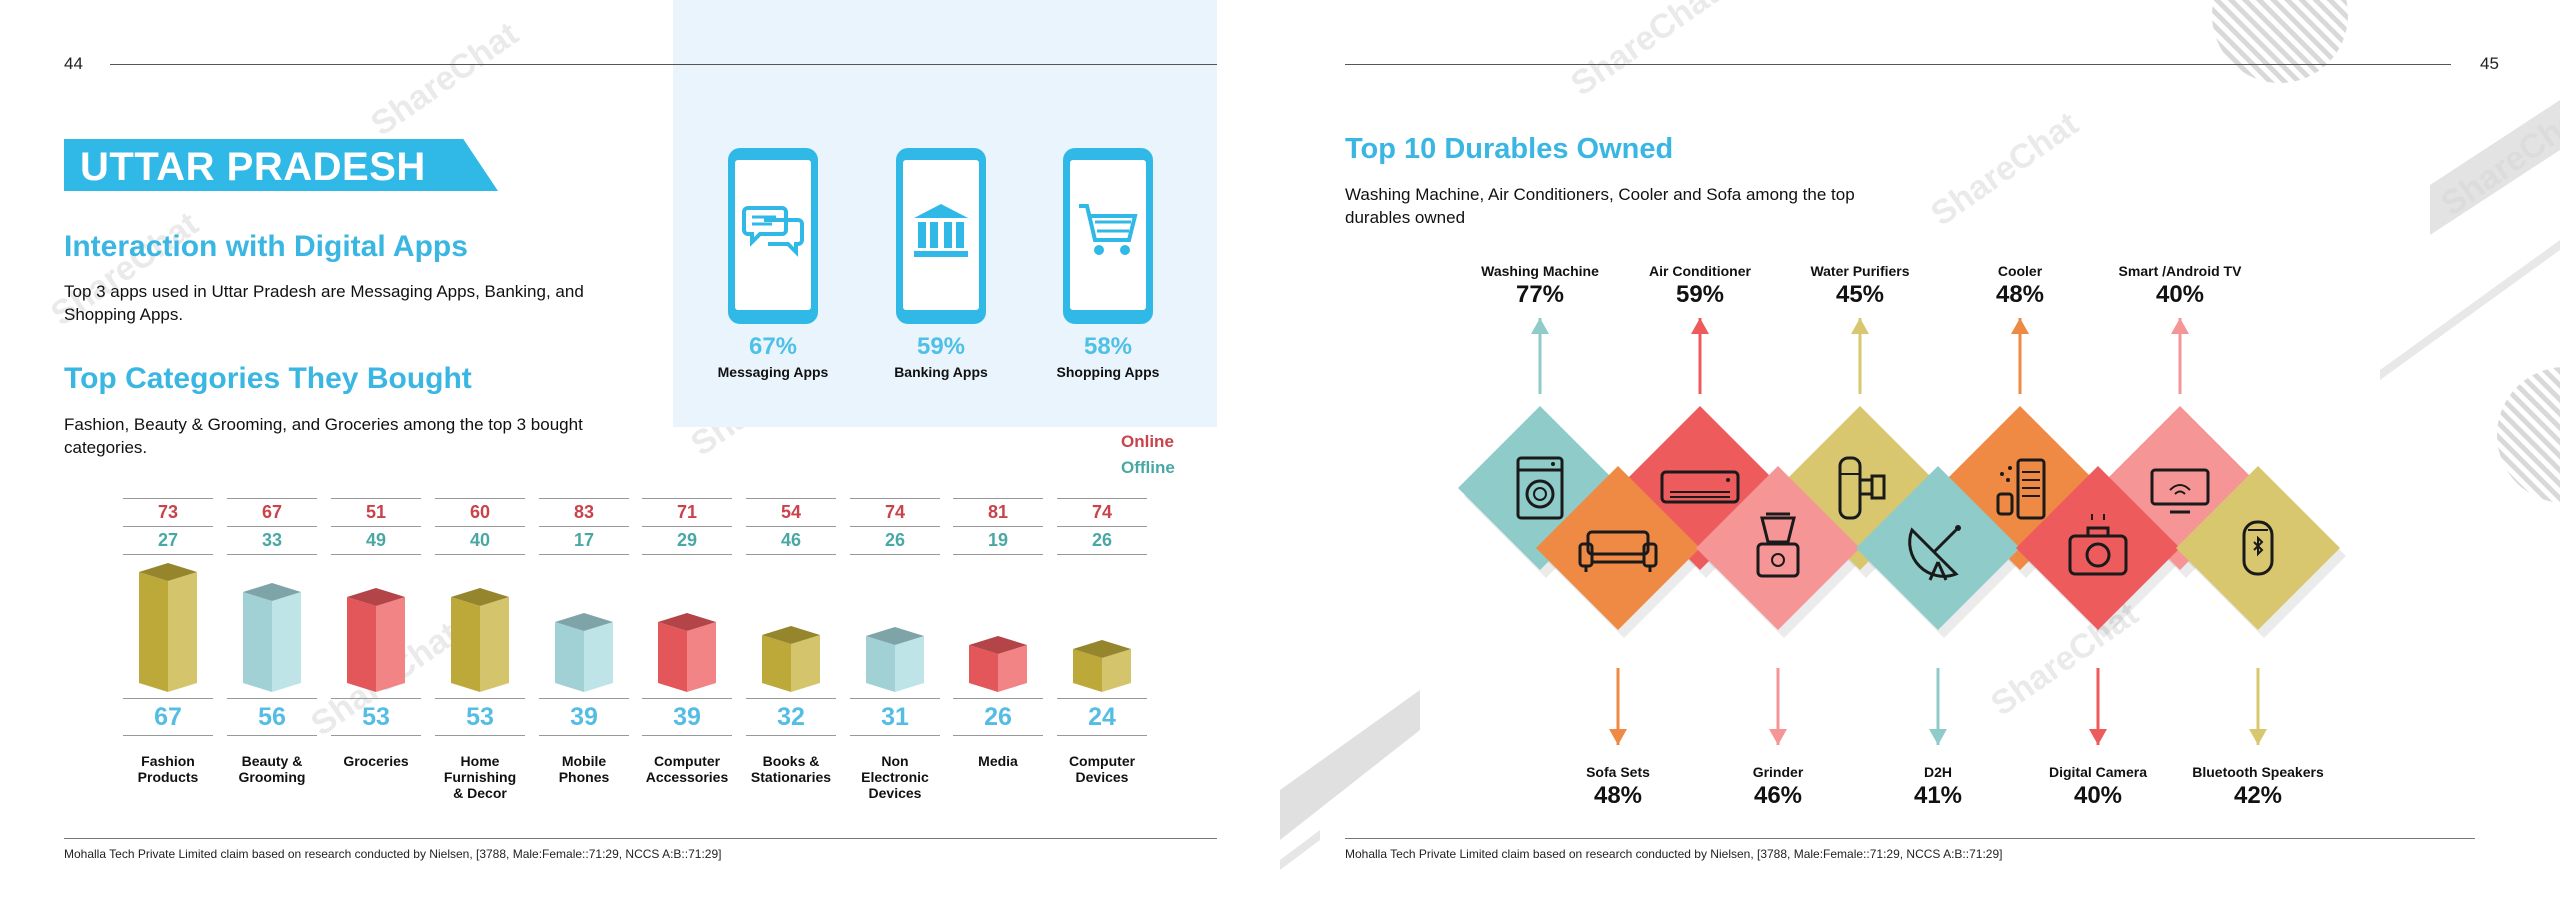  What do you see at coordinates (773, 372) in the screenshot?
I see `app-label: Messaging Apps` at bounding box center [773, 372].